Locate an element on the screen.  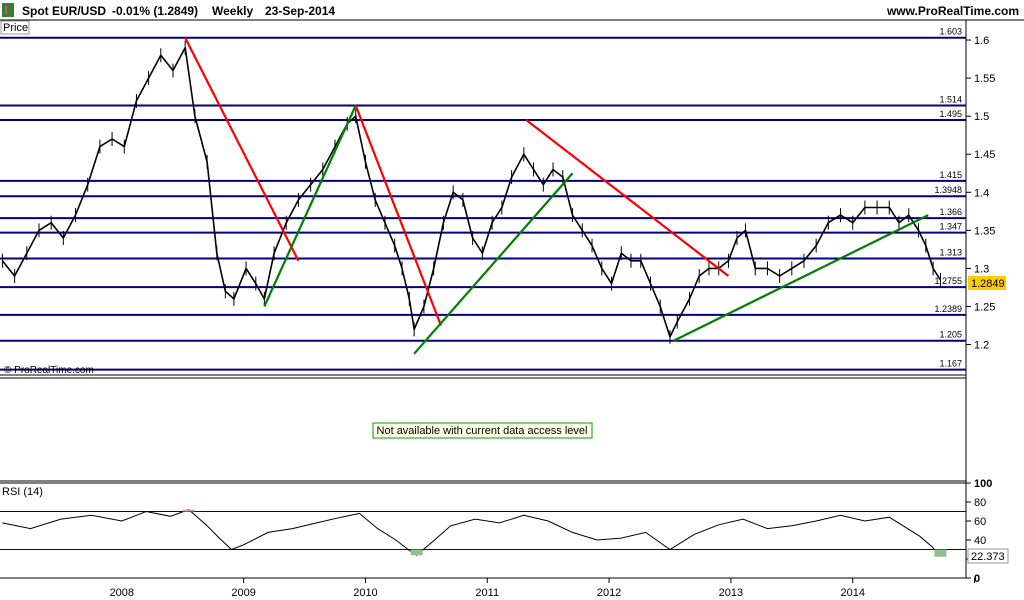
time-axis-label: 2008 is located at coordinates (122, 593).